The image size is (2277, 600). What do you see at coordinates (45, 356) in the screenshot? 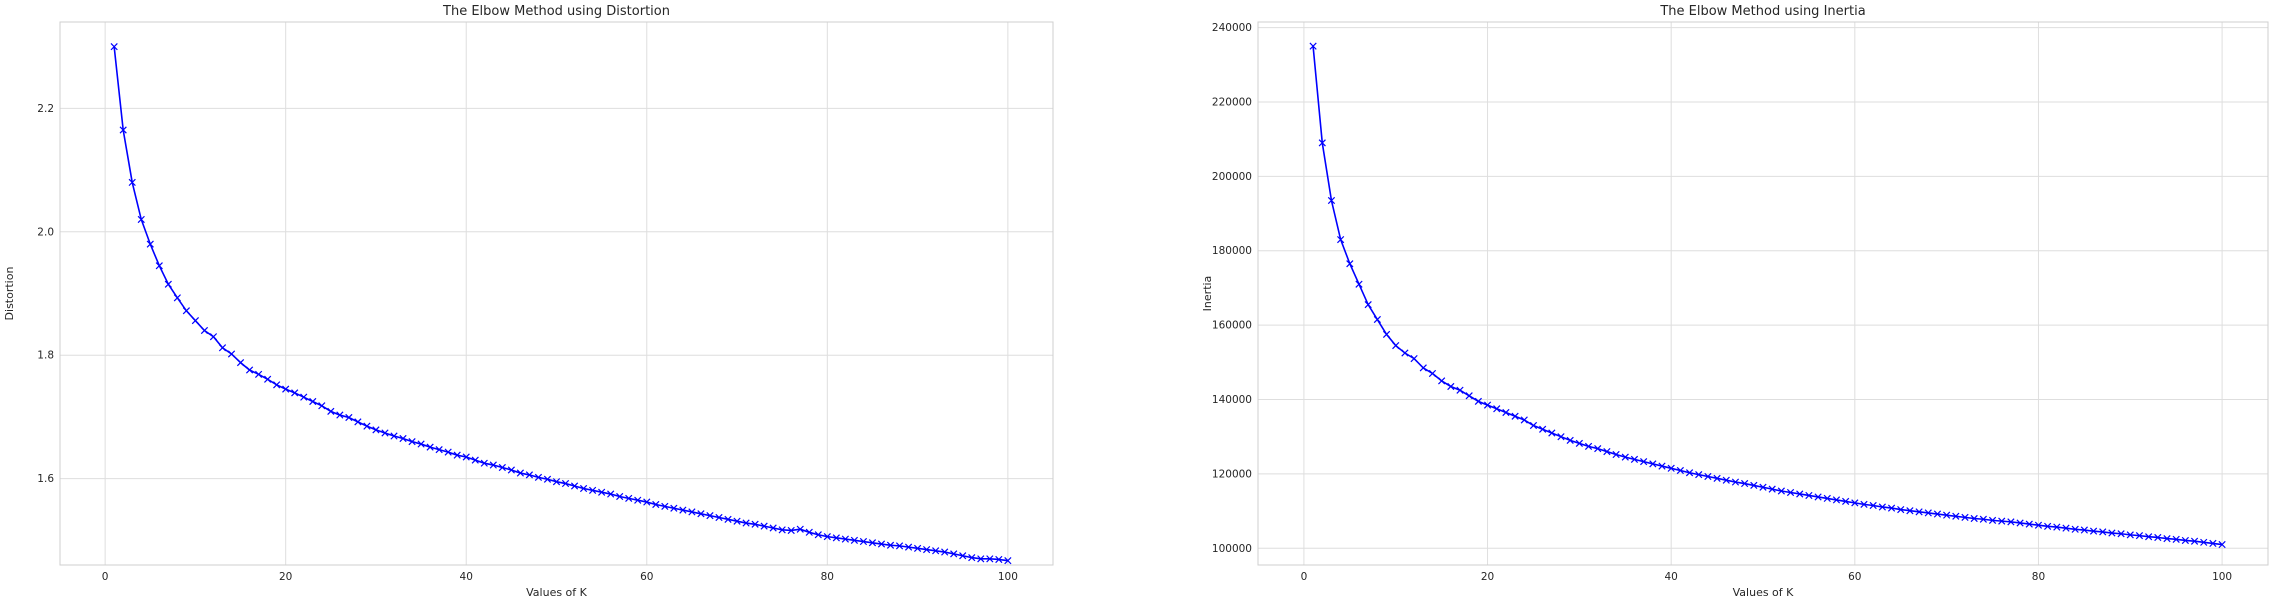
I see `y-tick-label: 1.8` at bounding box center [45, 356].